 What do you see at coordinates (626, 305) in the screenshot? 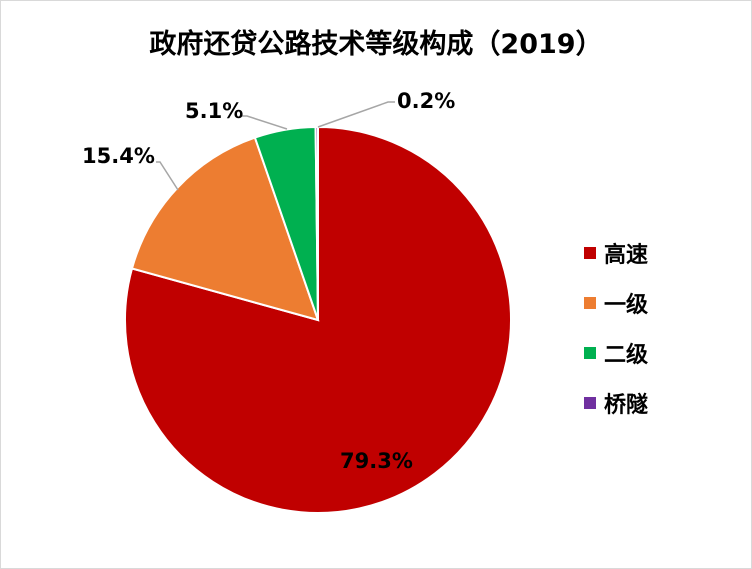
I see `legend-label: 一级` at bounding box center [626, 305].